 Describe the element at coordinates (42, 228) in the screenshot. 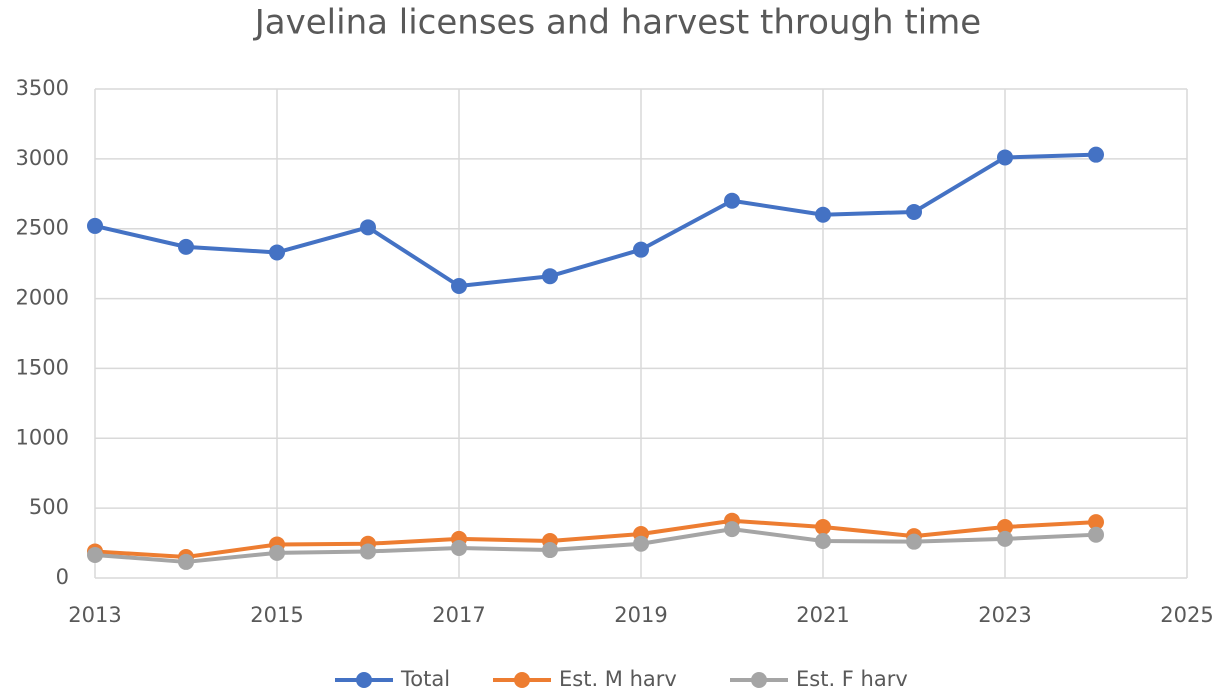

I see `y-tick-label: 2500` at that location.